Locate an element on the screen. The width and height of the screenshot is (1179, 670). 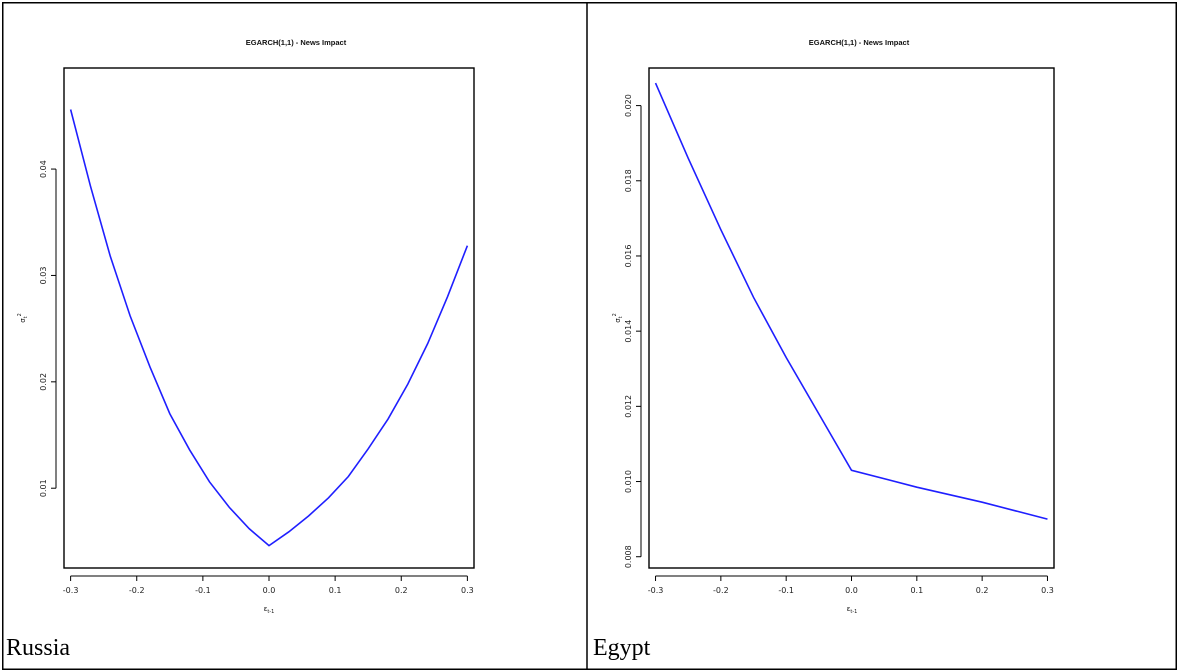
y-tick-label: 0.016 is located at coordinates (628, 256).